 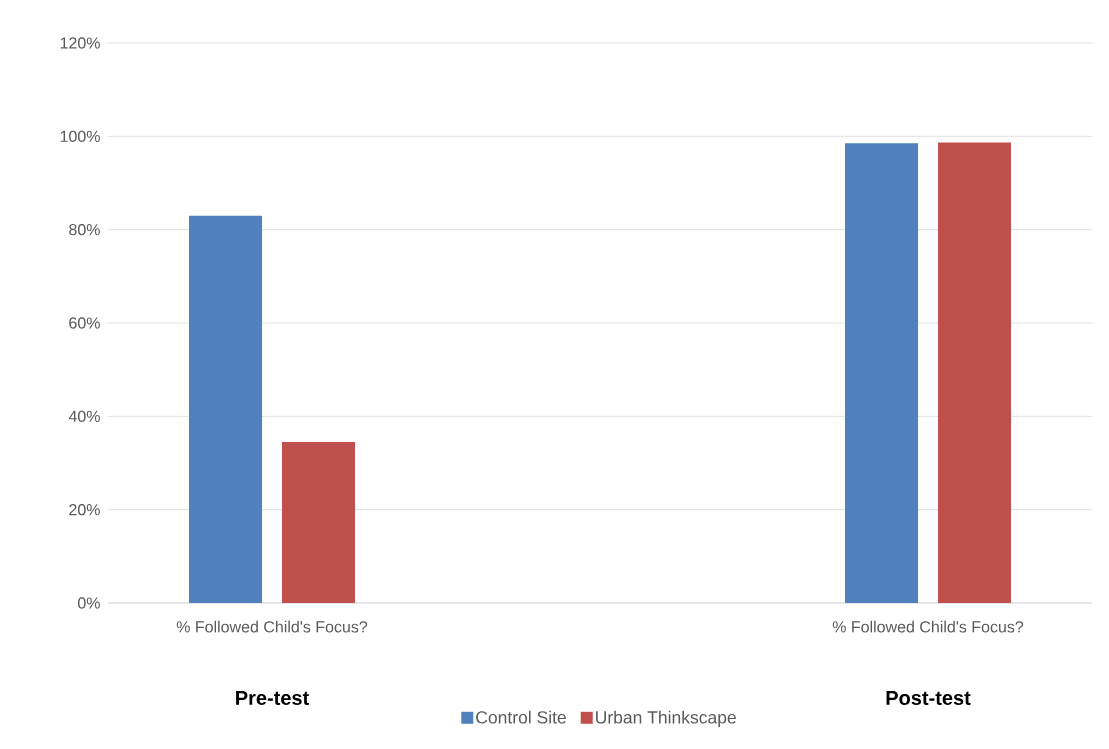 I want to click on y-tick-label: 60%, so click(x=84, y=323).